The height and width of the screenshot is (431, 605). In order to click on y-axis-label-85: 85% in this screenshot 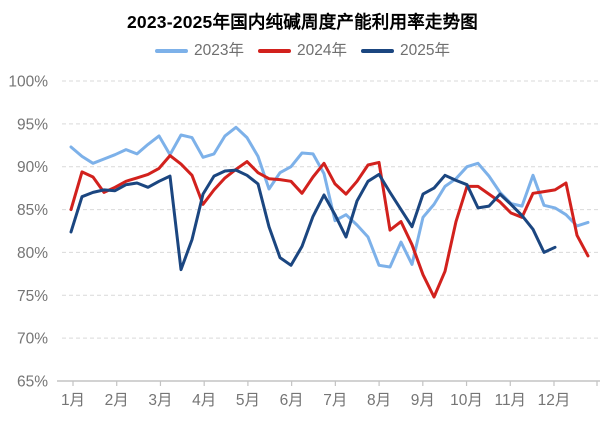, I will do `click(32, 210)`.